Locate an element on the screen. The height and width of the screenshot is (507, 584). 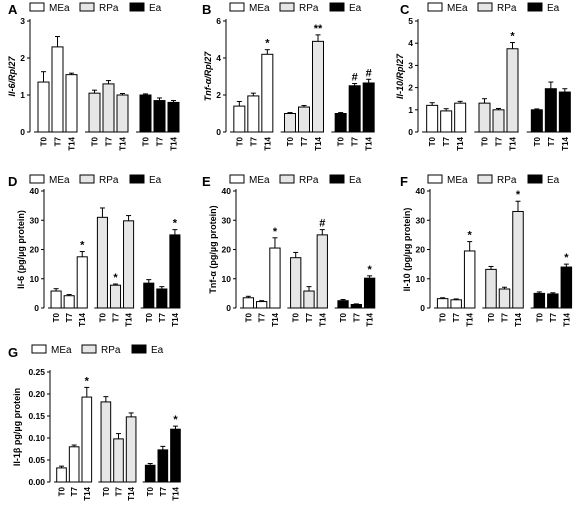
legend-label-ea: Ea is located at coordinates (155, 180).